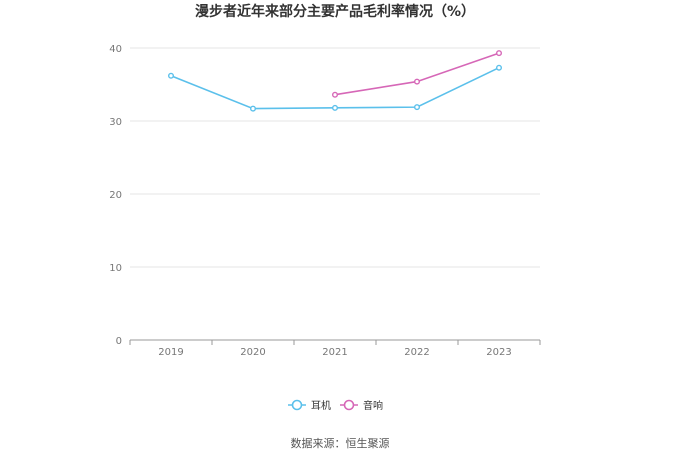  What do you see at coordinates (334, 352) in the screenshot?
I see `x-tick-label: 2021` at bounding box center [334, 352].